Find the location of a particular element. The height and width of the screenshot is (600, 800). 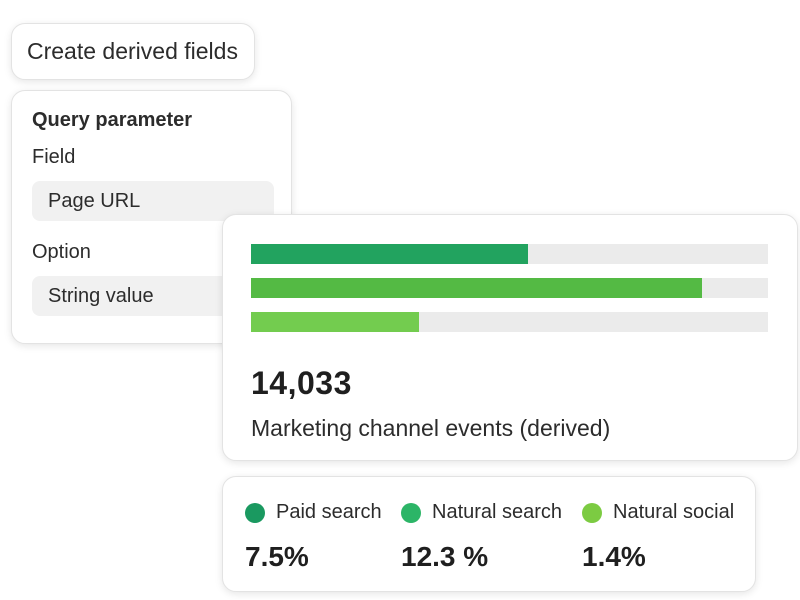

option-select-value: String value is located at coordinates (101, 295).